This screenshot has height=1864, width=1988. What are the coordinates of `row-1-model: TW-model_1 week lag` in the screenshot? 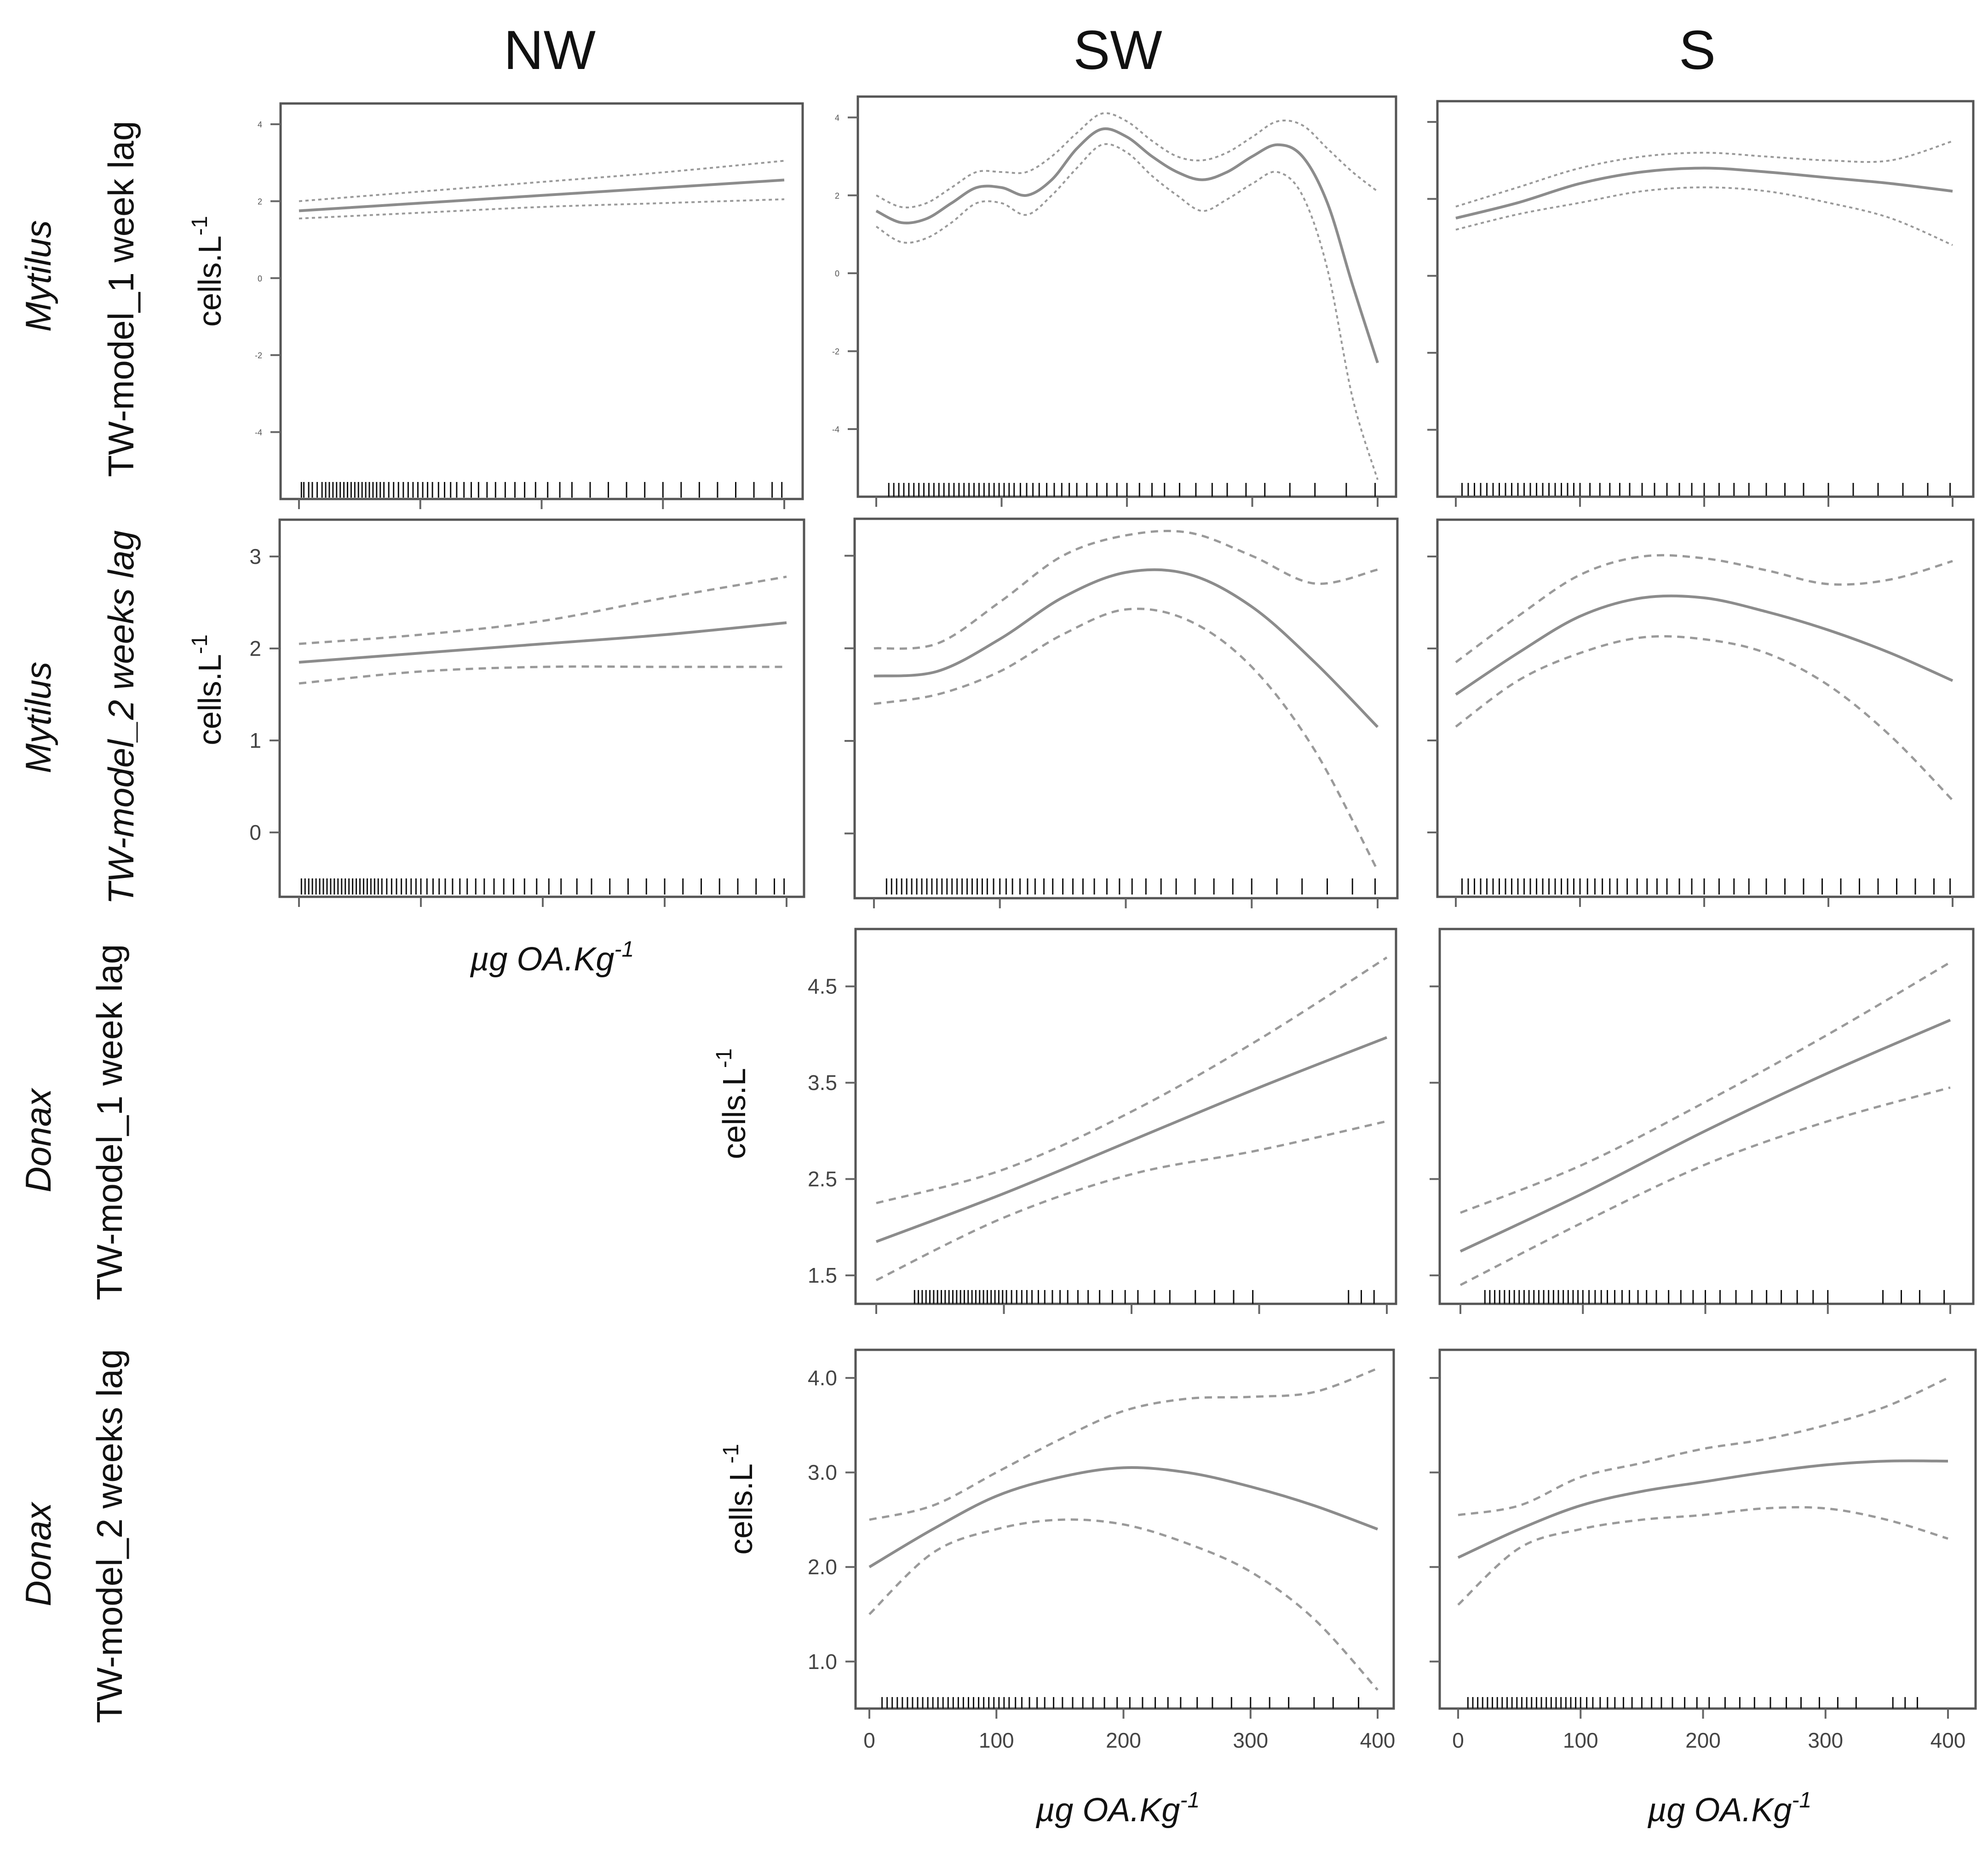 It's located at (121, 299).